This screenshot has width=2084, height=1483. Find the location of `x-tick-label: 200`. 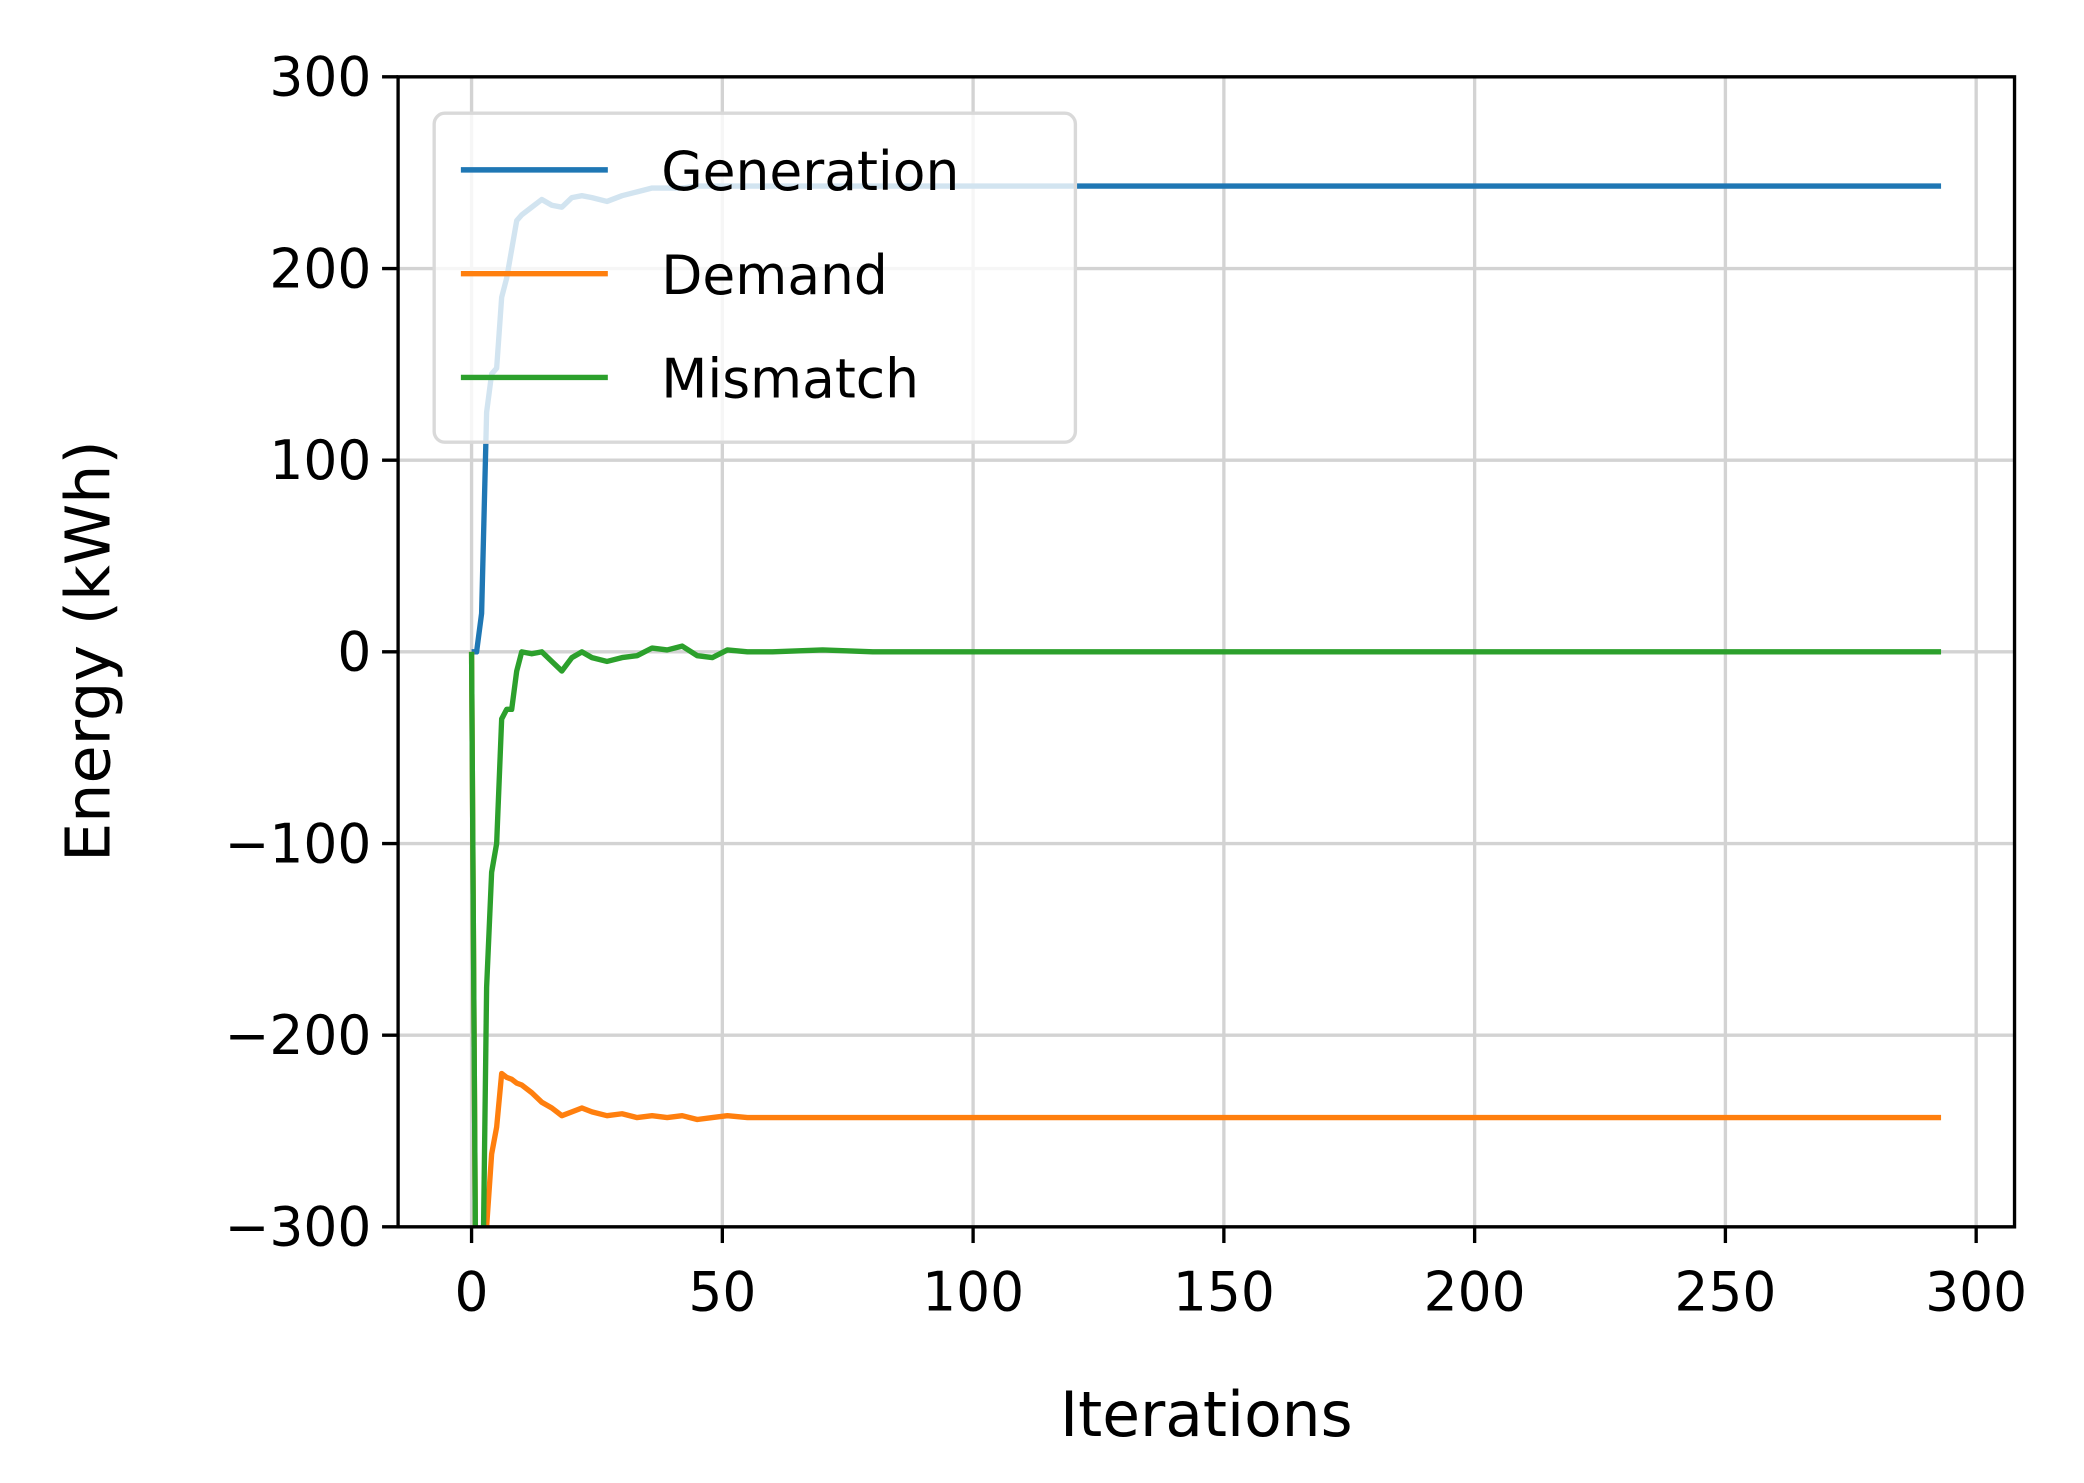

x-tick-label: 200 is located at coordinates (1475, 1291).